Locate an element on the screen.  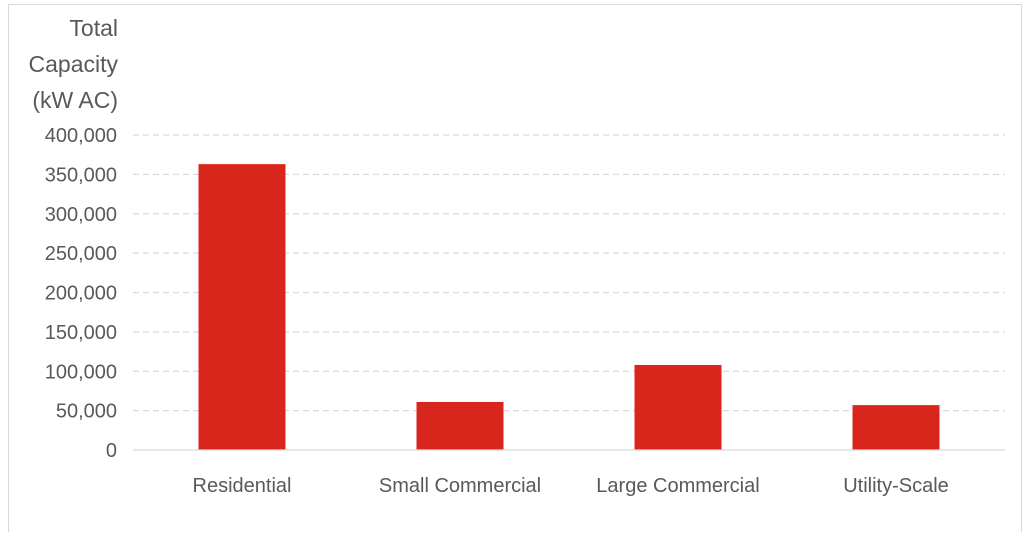
y-axis-title-line-2: Capacity is located at coordinates (74, 64).